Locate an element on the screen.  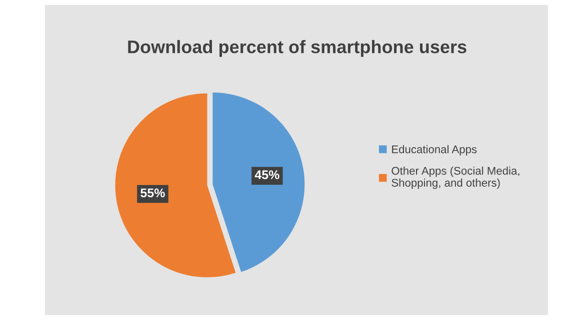
legend-label: Other Apps (Social Media, Shopping, and others) is located at coordinates (456, 177).